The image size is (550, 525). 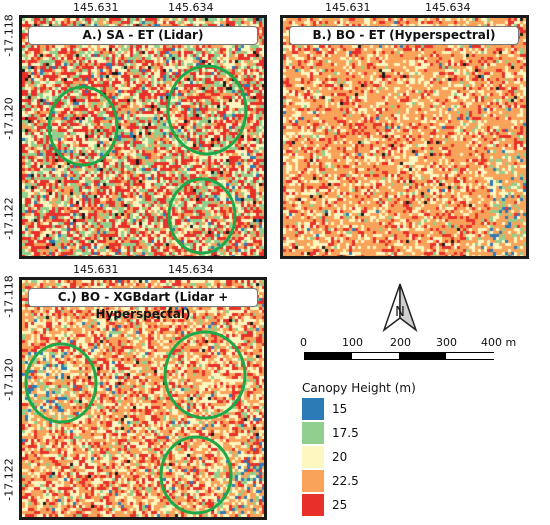 I want to click on legend-label: 22.5, so click(x=345, y=481).